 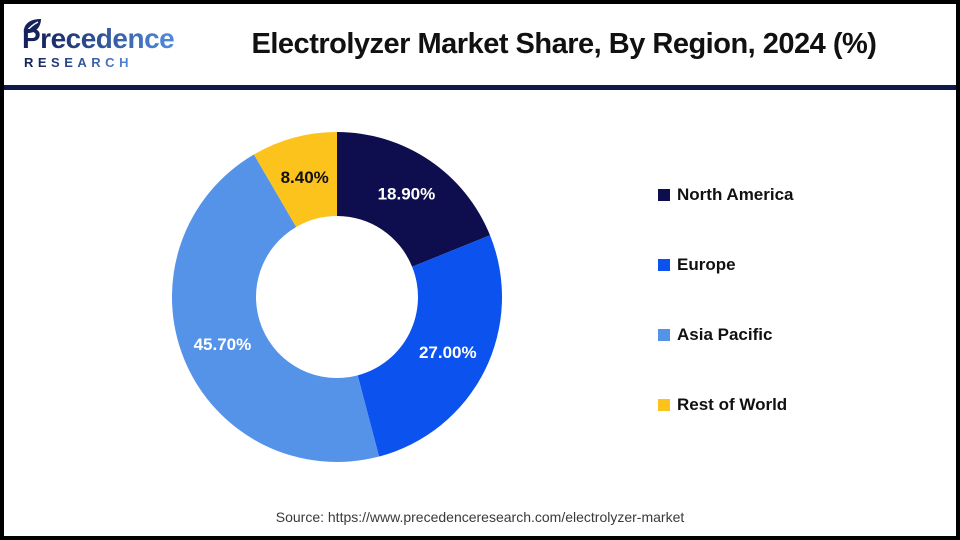 I want to click on legend-item-rest-of-world: Rest of World, so click(x=726, y=404).